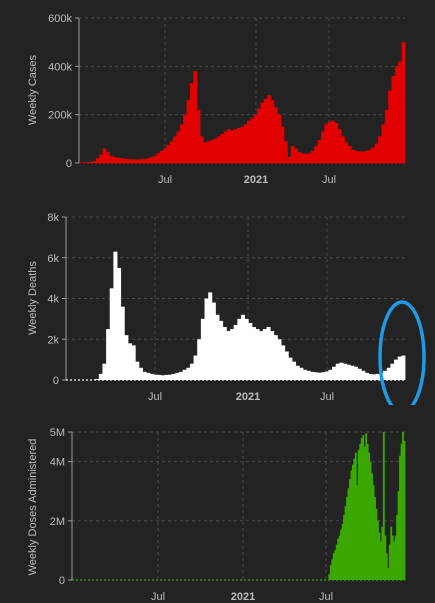  What do you see at coordinates (53, 300) in the screenshot?
I see `y-tick-label: 4k` at bounding box center [53, 300].